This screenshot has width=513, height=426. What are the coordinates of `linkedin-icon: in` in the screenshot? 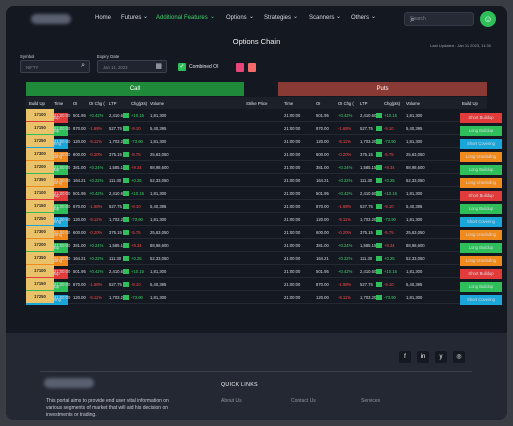 It's located at (423, 357).